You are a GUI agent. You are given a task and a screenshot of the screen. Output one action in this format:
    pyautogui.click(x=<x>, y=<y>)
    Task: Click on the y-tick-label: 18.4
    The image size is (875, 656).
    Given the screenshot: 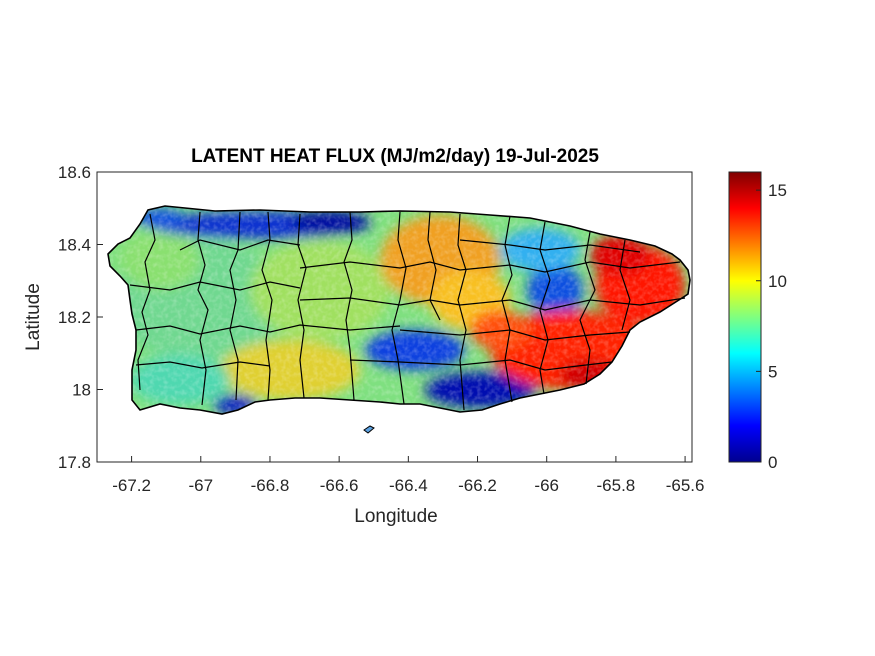 What is the action you would take?
    pyautogui.click(x=74, y=245)
    